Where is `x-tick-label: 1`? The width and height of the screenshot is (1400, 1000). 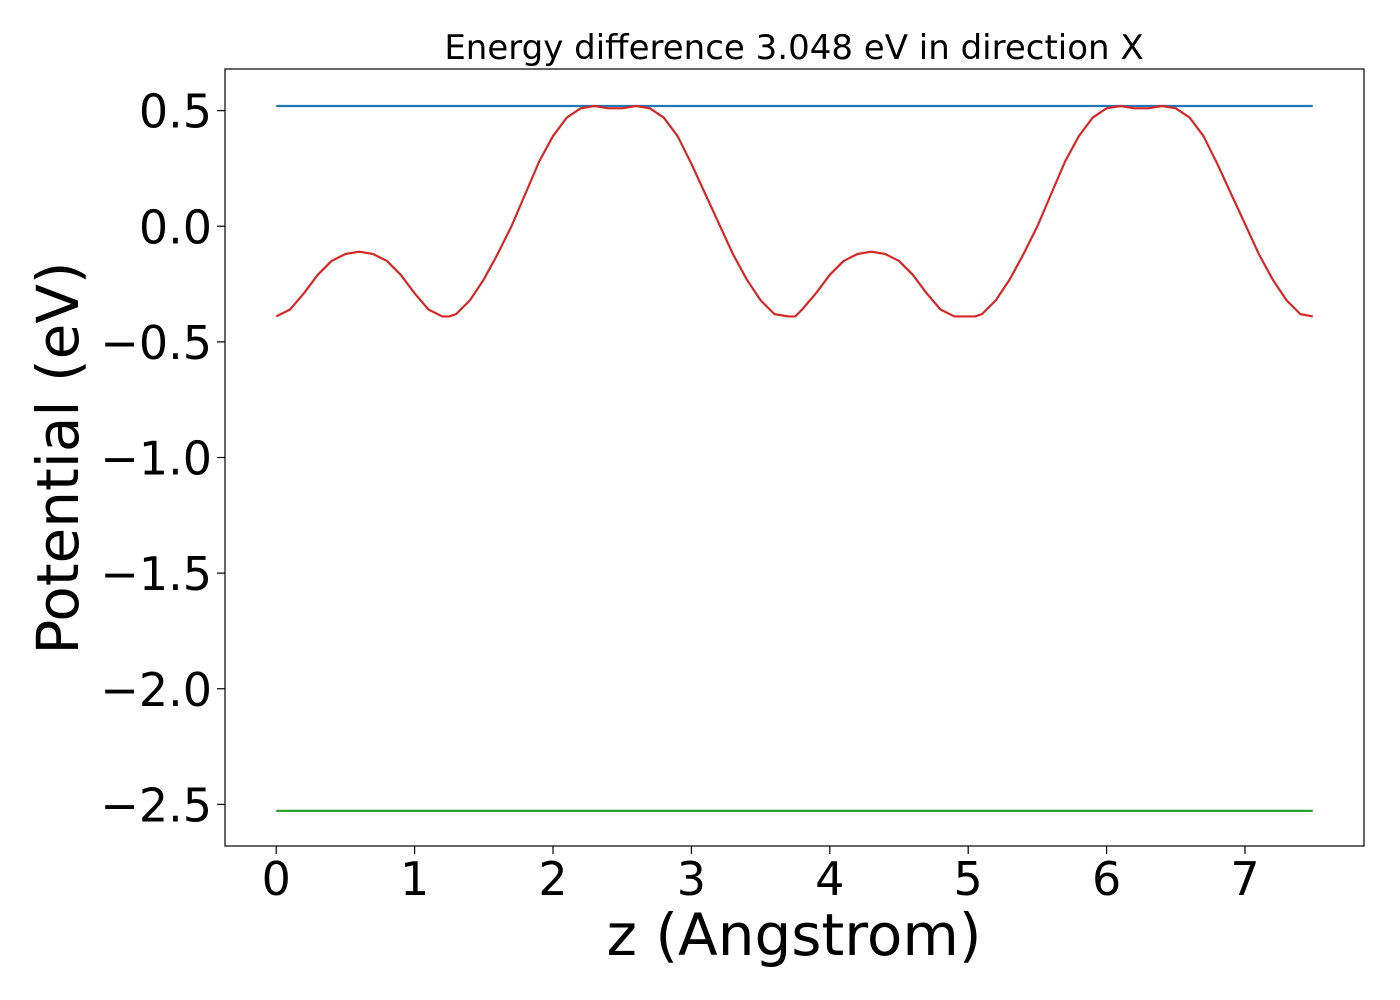
x-tick-label: 1 is located at coordinates (414, 879).